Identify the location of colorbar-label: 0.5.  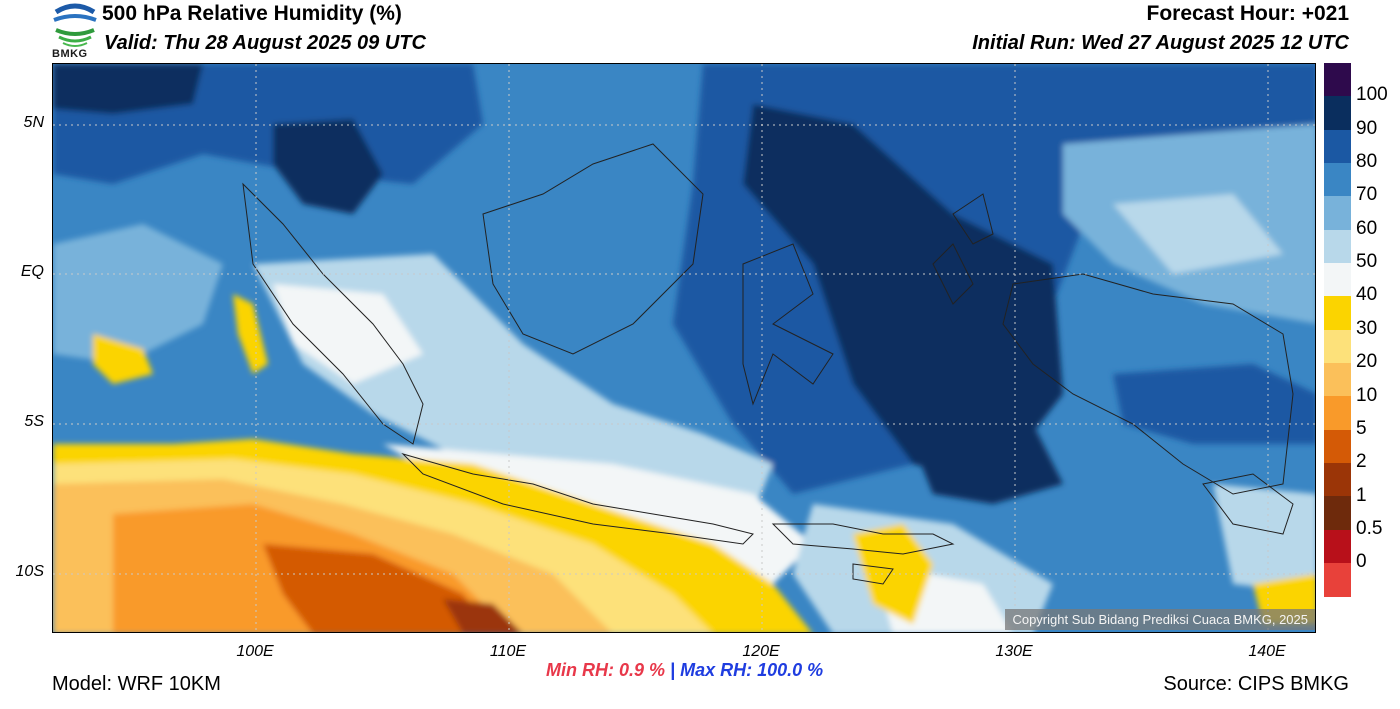
(1369, 528).